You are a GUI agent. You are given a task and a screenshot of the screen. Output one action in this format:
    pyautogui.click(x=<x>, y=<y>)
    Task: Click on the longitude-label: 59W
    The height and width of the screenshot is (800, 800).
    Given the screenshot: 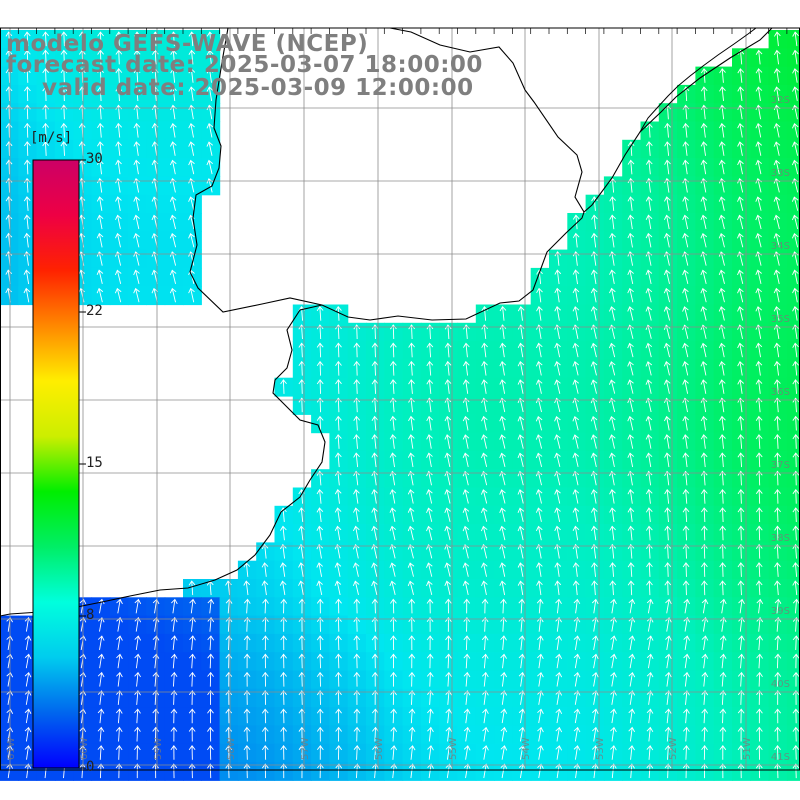 What is the action you would take?
    pyautogui.click(x=158, y=748)
    